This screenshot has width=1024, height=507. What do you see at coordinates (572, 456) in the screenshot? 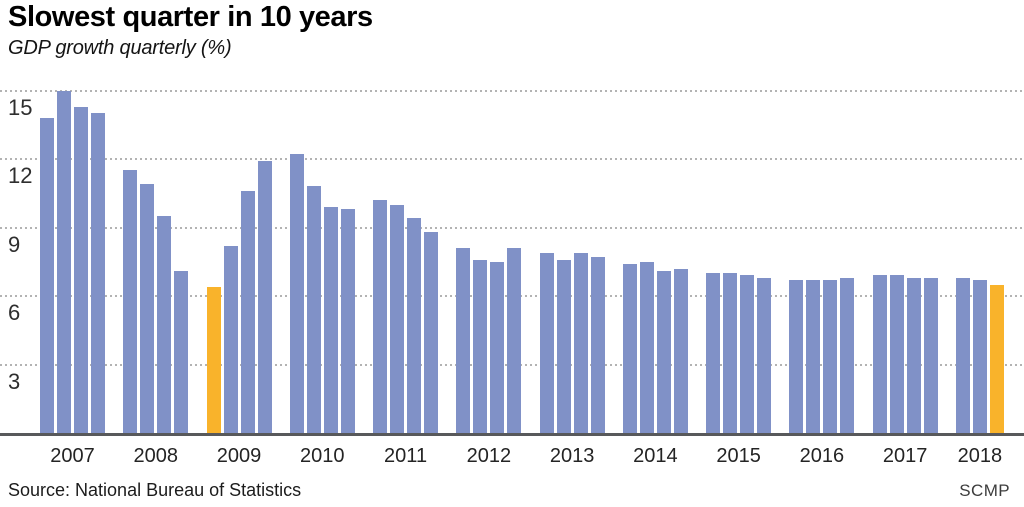
I see `x-axis-year-label-2013: 2013` at bounding box center [572, 456].